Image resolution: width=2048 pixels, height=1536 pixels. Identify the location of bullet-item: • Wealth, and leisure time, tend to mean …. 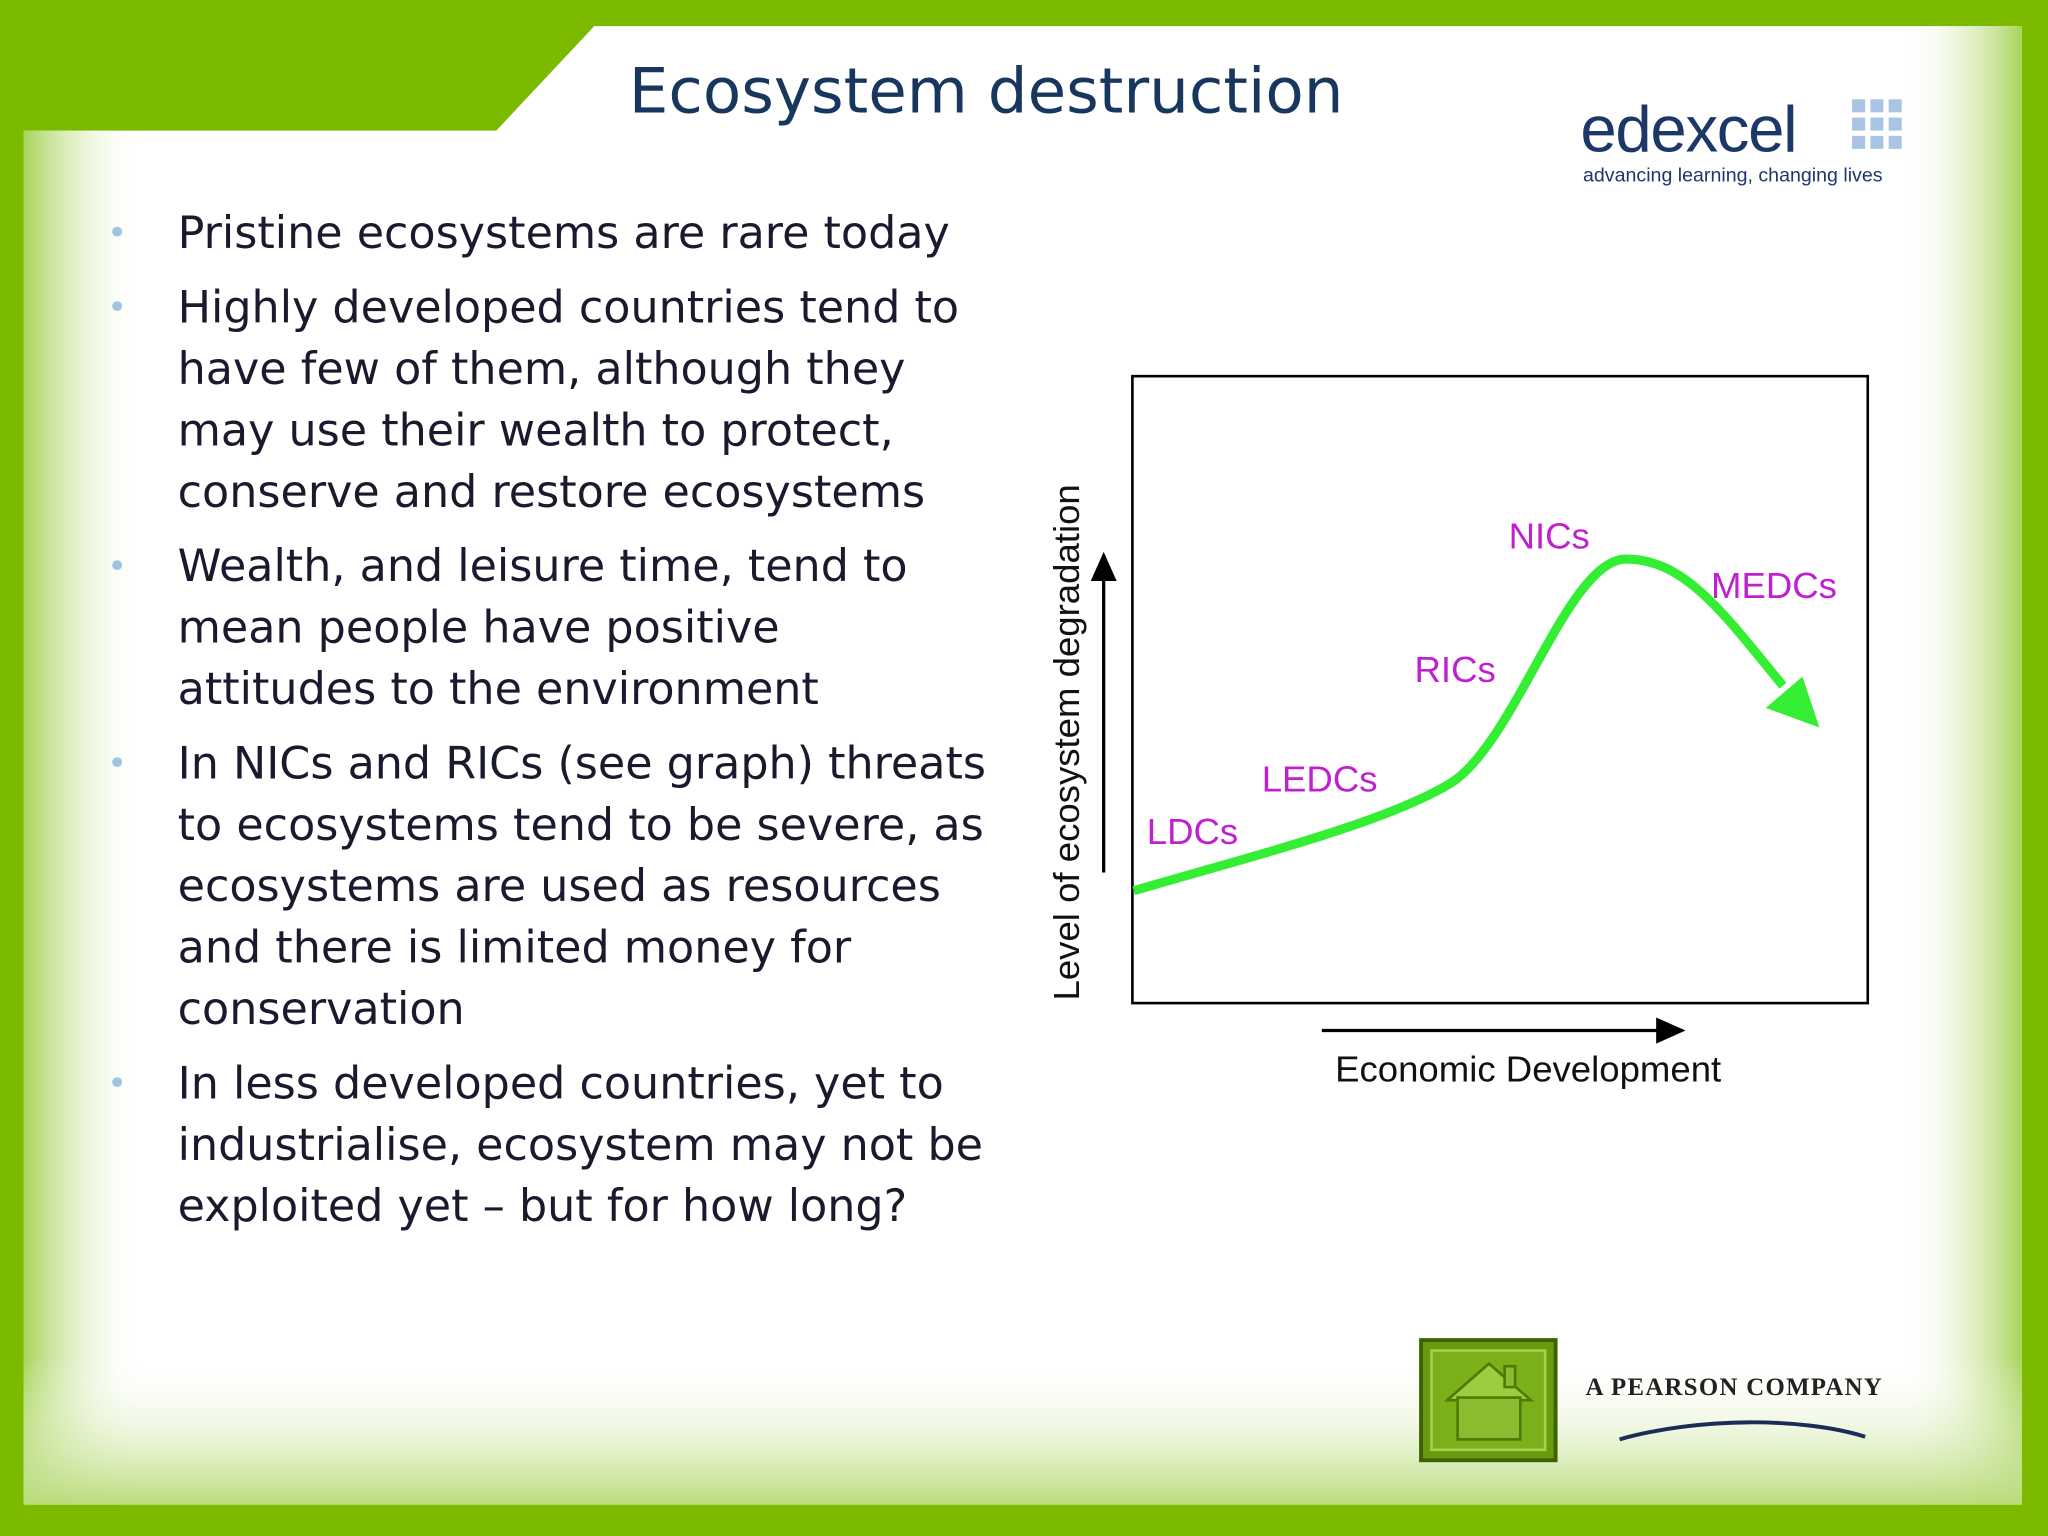
(546, 629).